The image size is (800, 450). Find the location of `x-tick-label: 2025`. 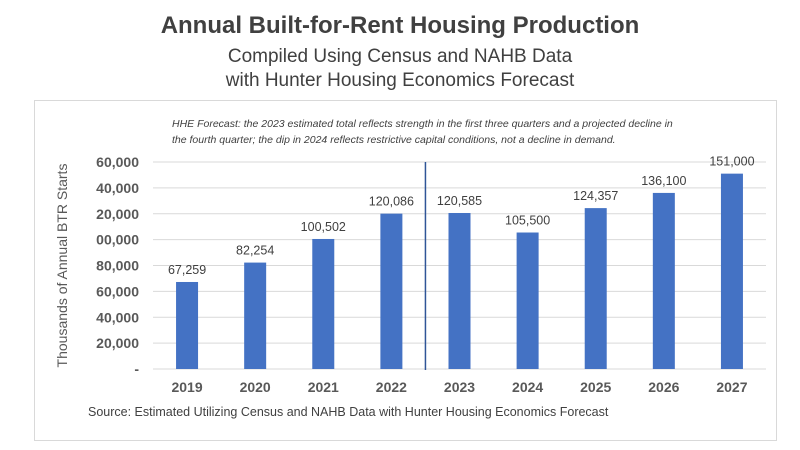

x-tick-label: 2025 is located at coordinates (595, 387).